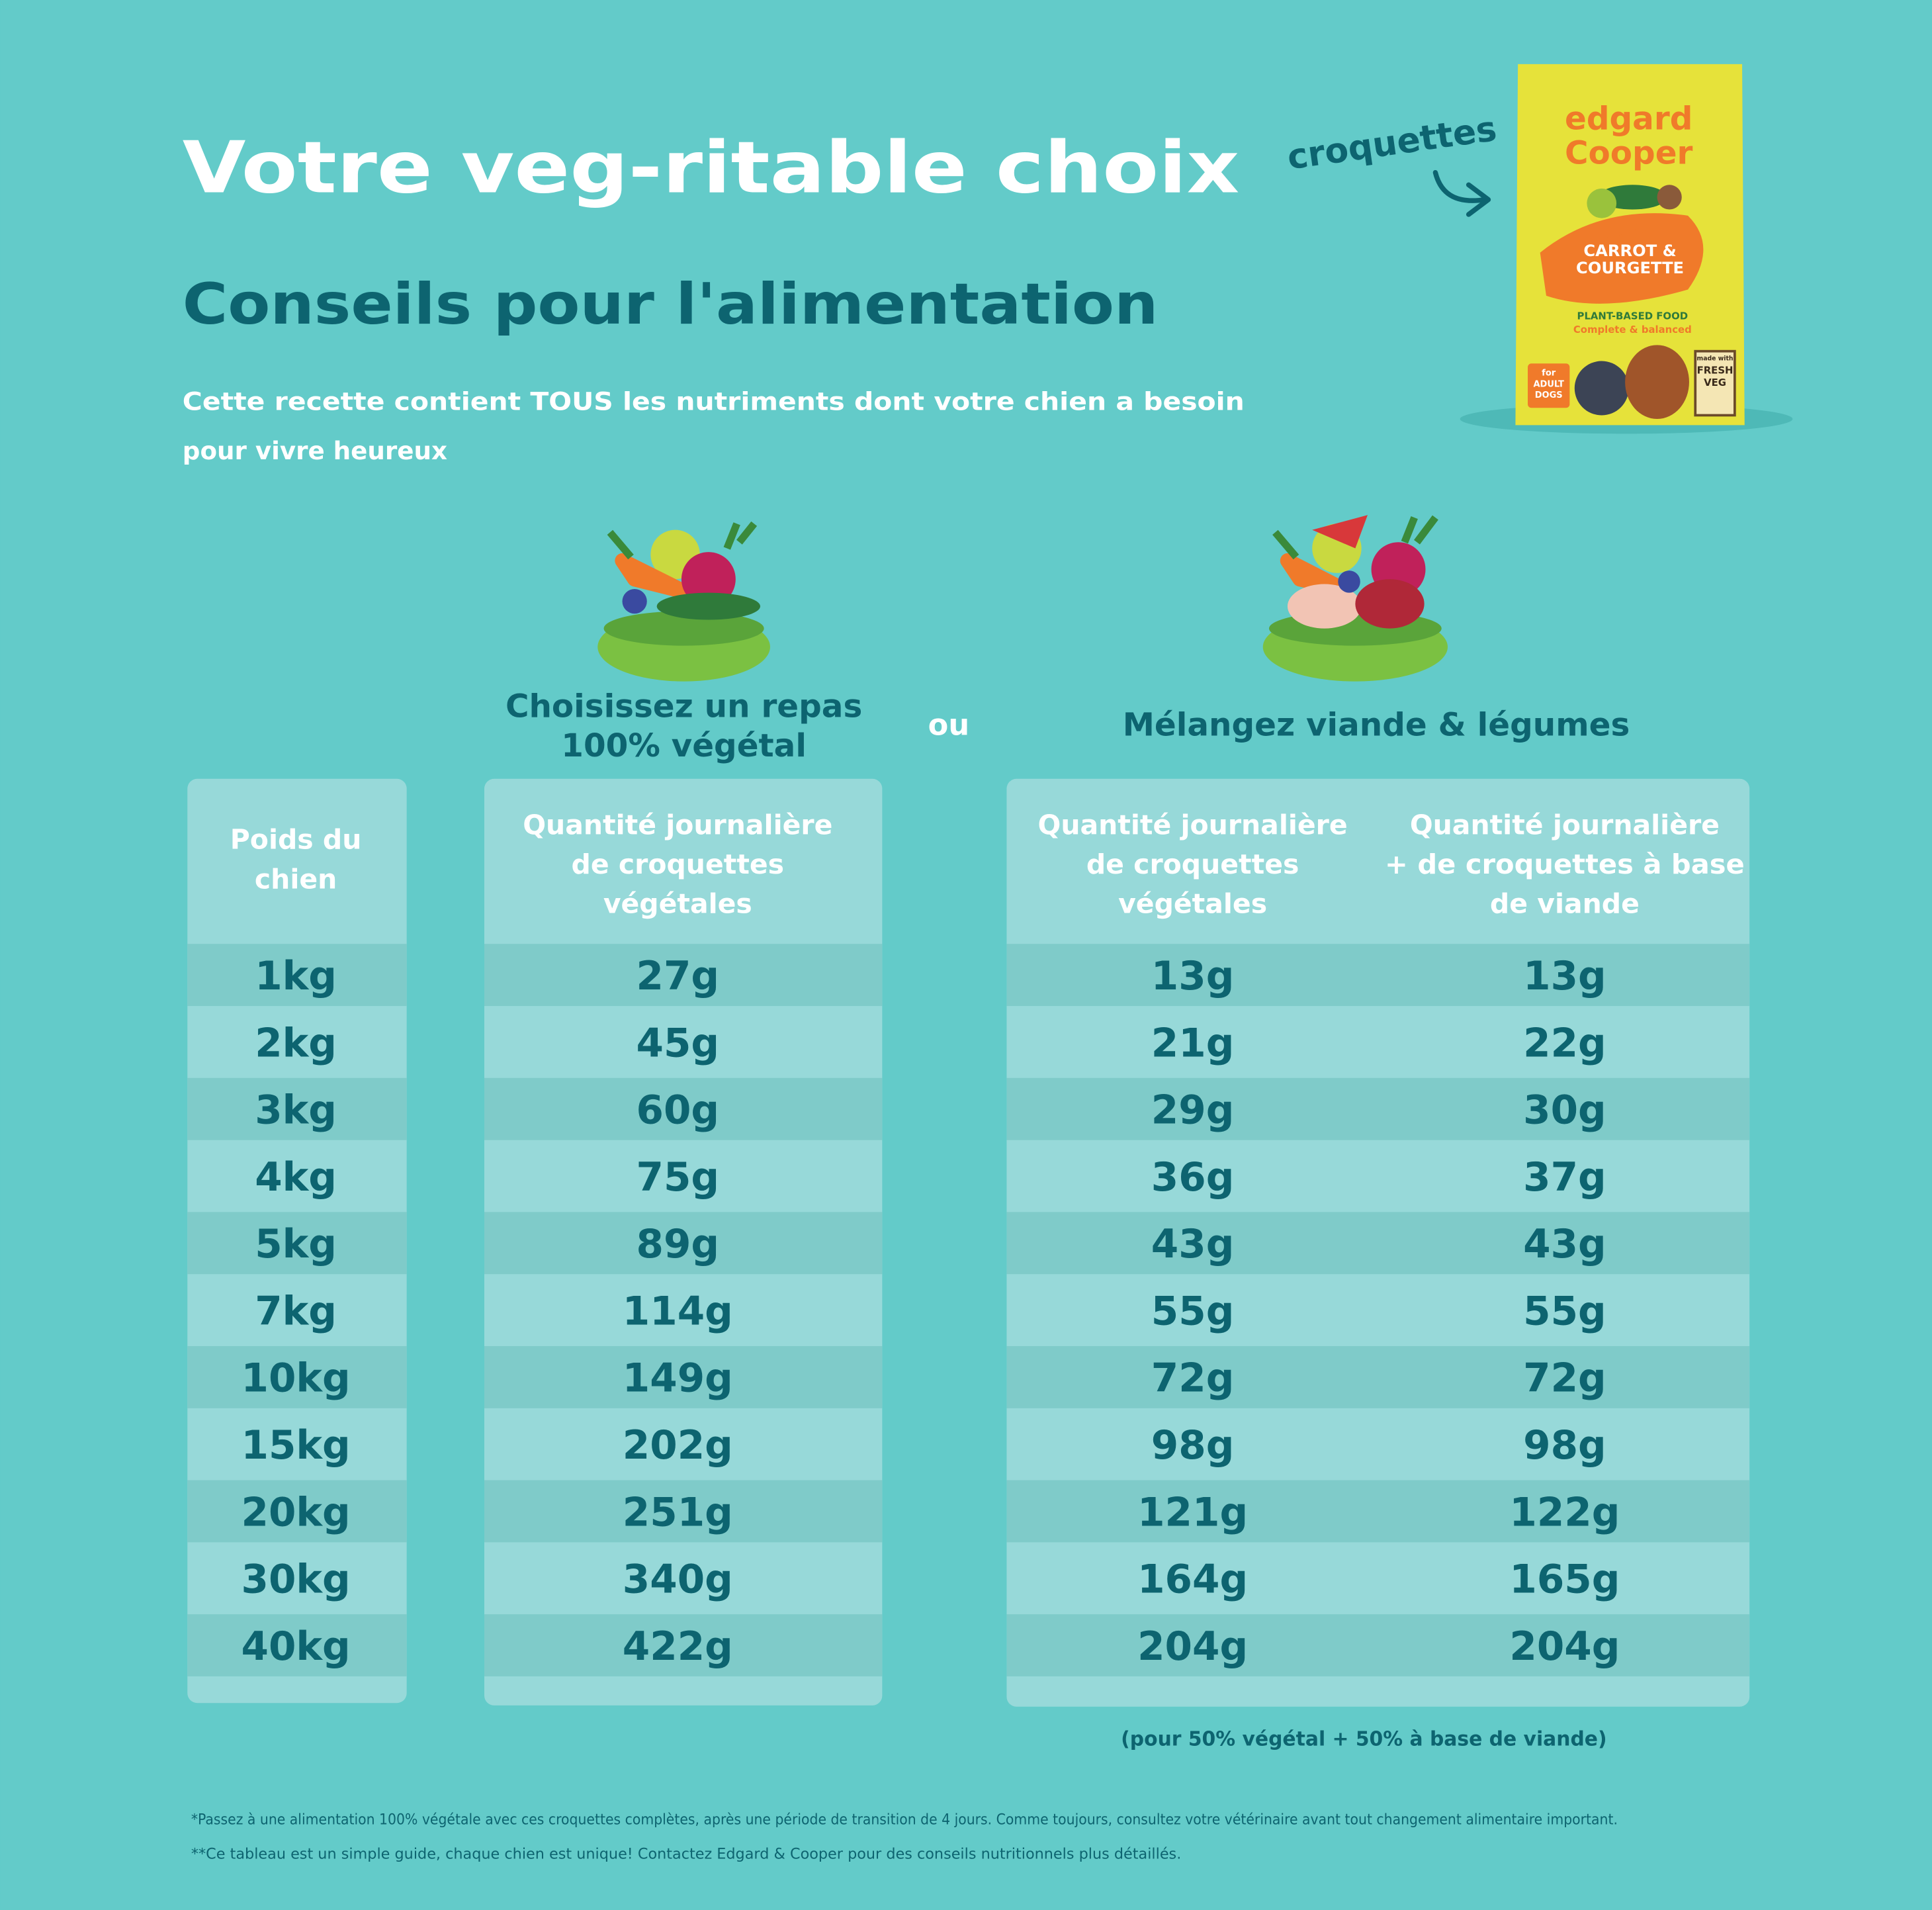  I want to click on cell: 29g, so click(1193, 1111).